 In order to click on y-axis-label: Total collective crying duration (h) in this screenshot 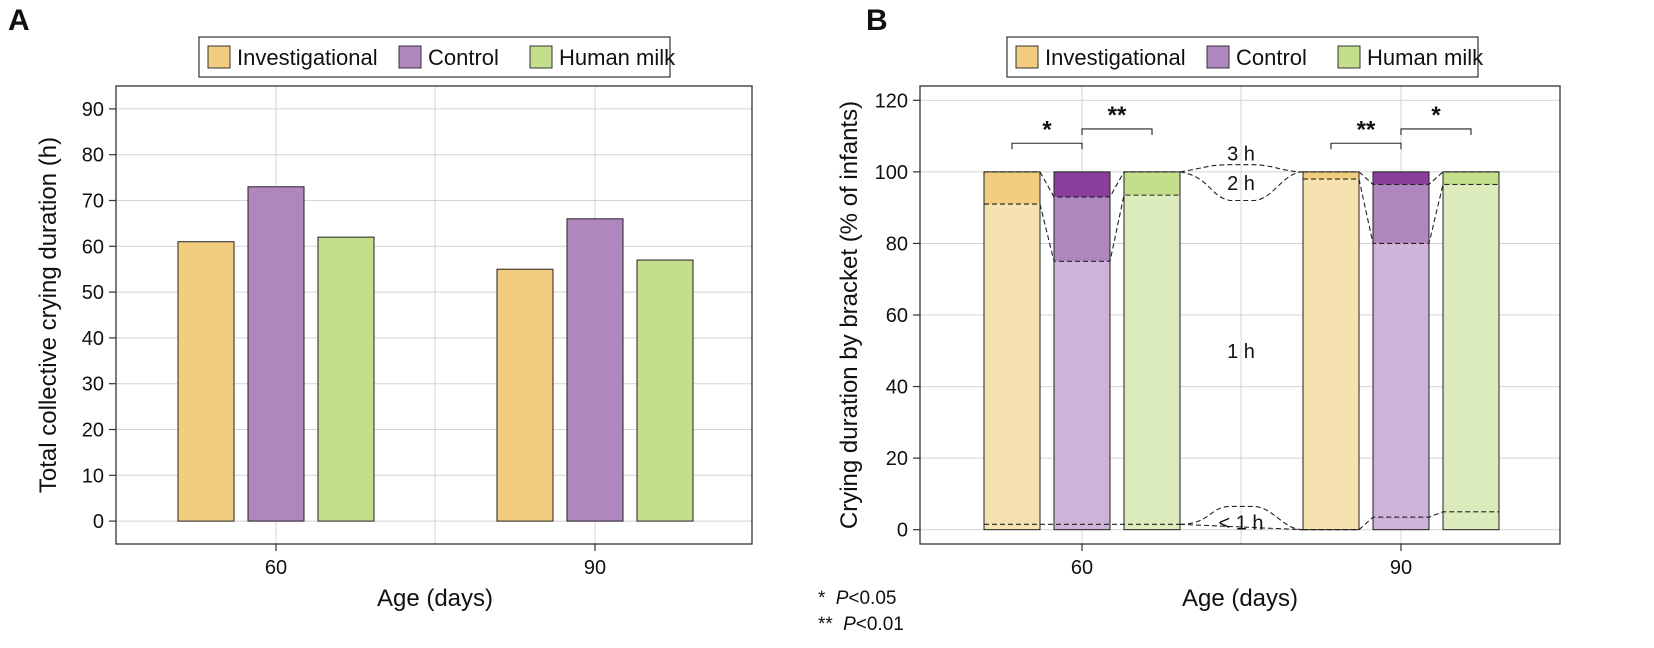, I will do `click(48, 315)`.